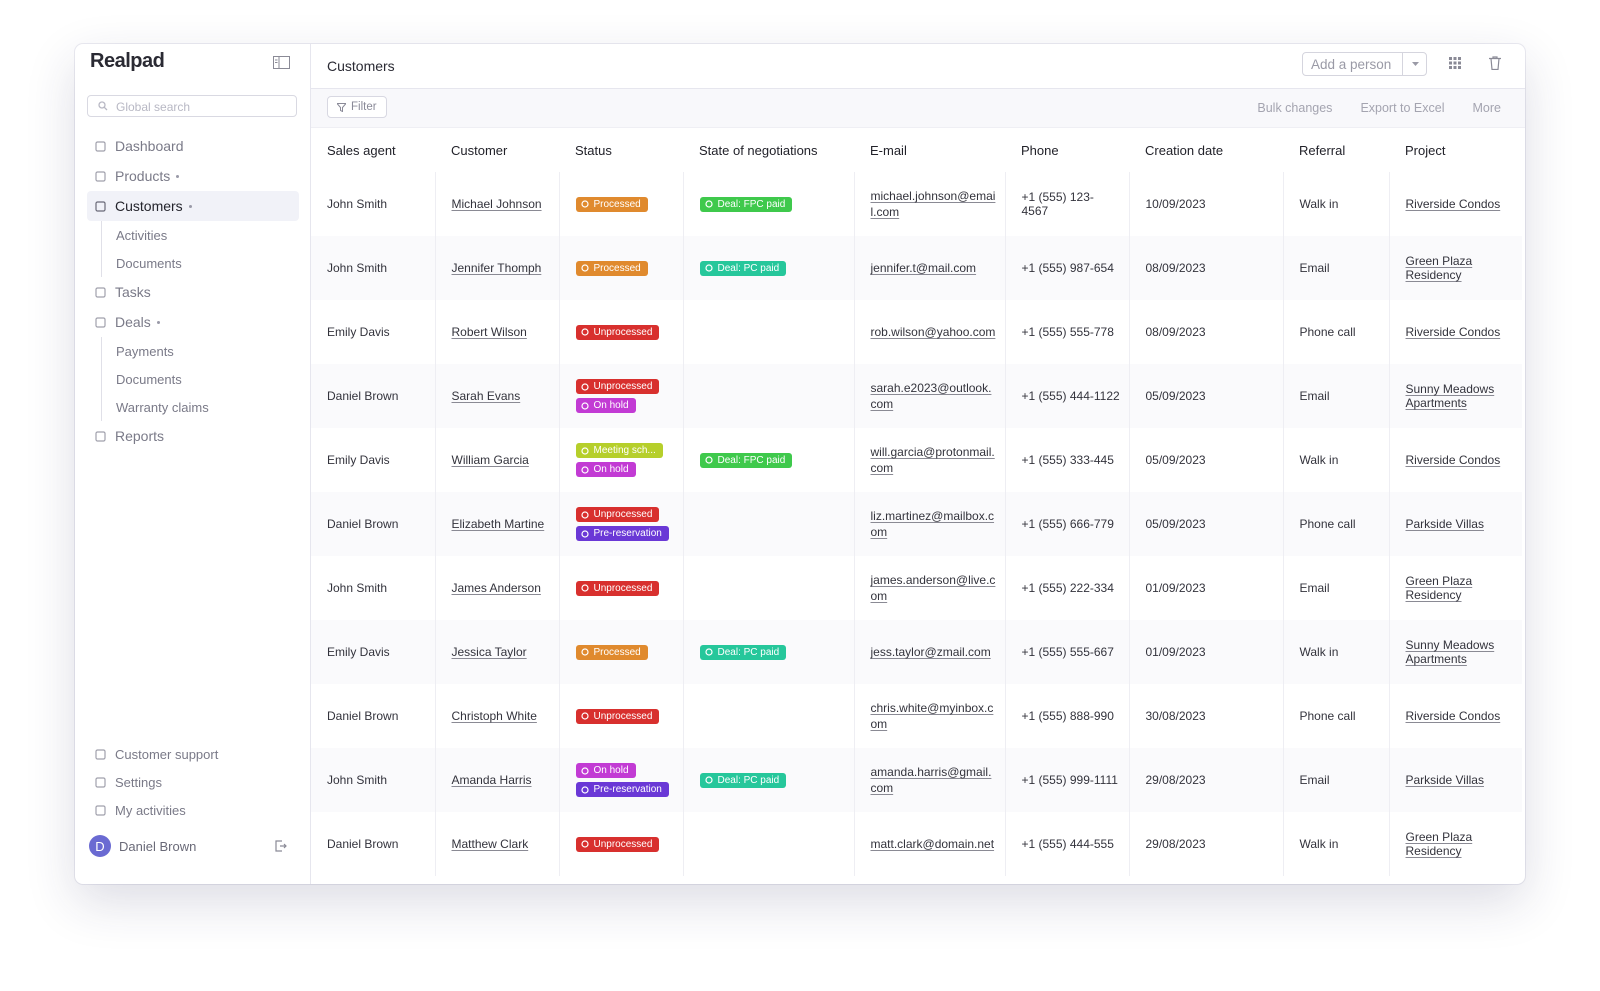  Describe the element at coordinates (1067, 268) in the screenshot. I see `phone: +1 (555) 987-654` at that location.